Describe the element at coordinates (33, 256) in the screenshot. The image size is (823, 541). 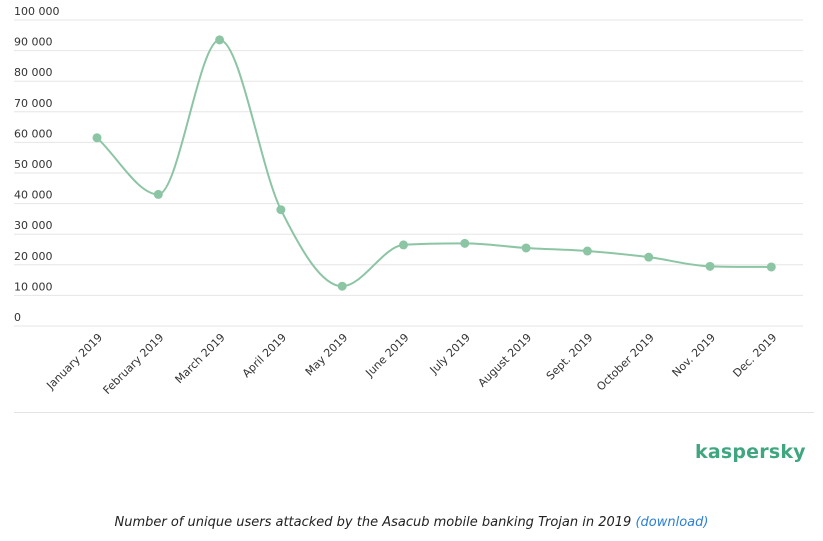
I see `y-tick-label: 20 000` at that location.